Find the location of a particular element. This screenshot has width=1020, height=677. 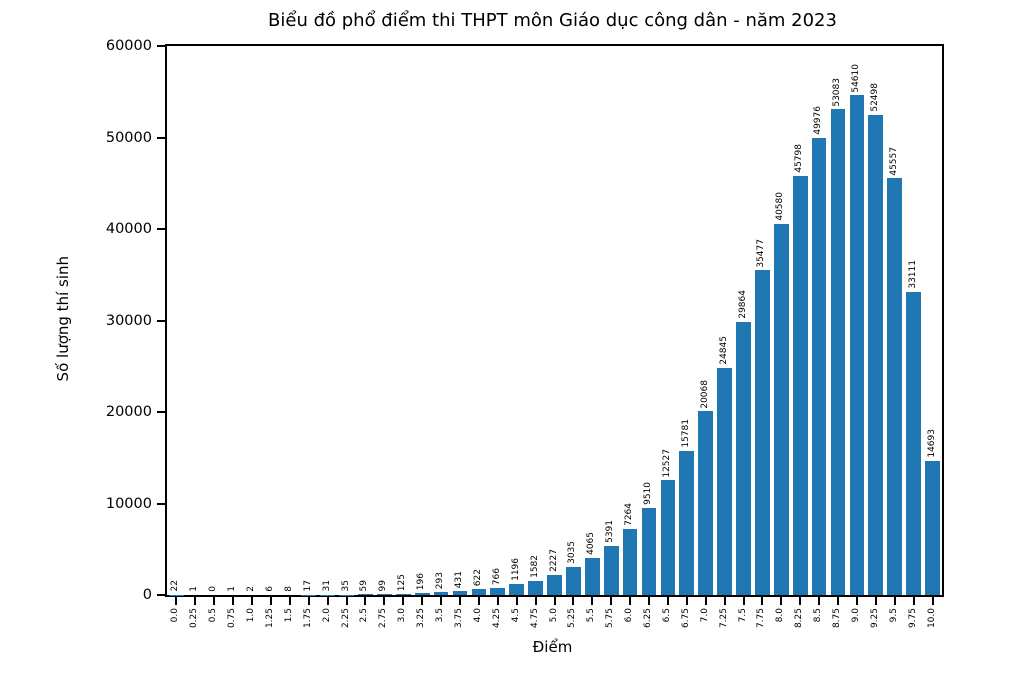

x-tick-label: 8.75 is located at coordinates (837, 618).